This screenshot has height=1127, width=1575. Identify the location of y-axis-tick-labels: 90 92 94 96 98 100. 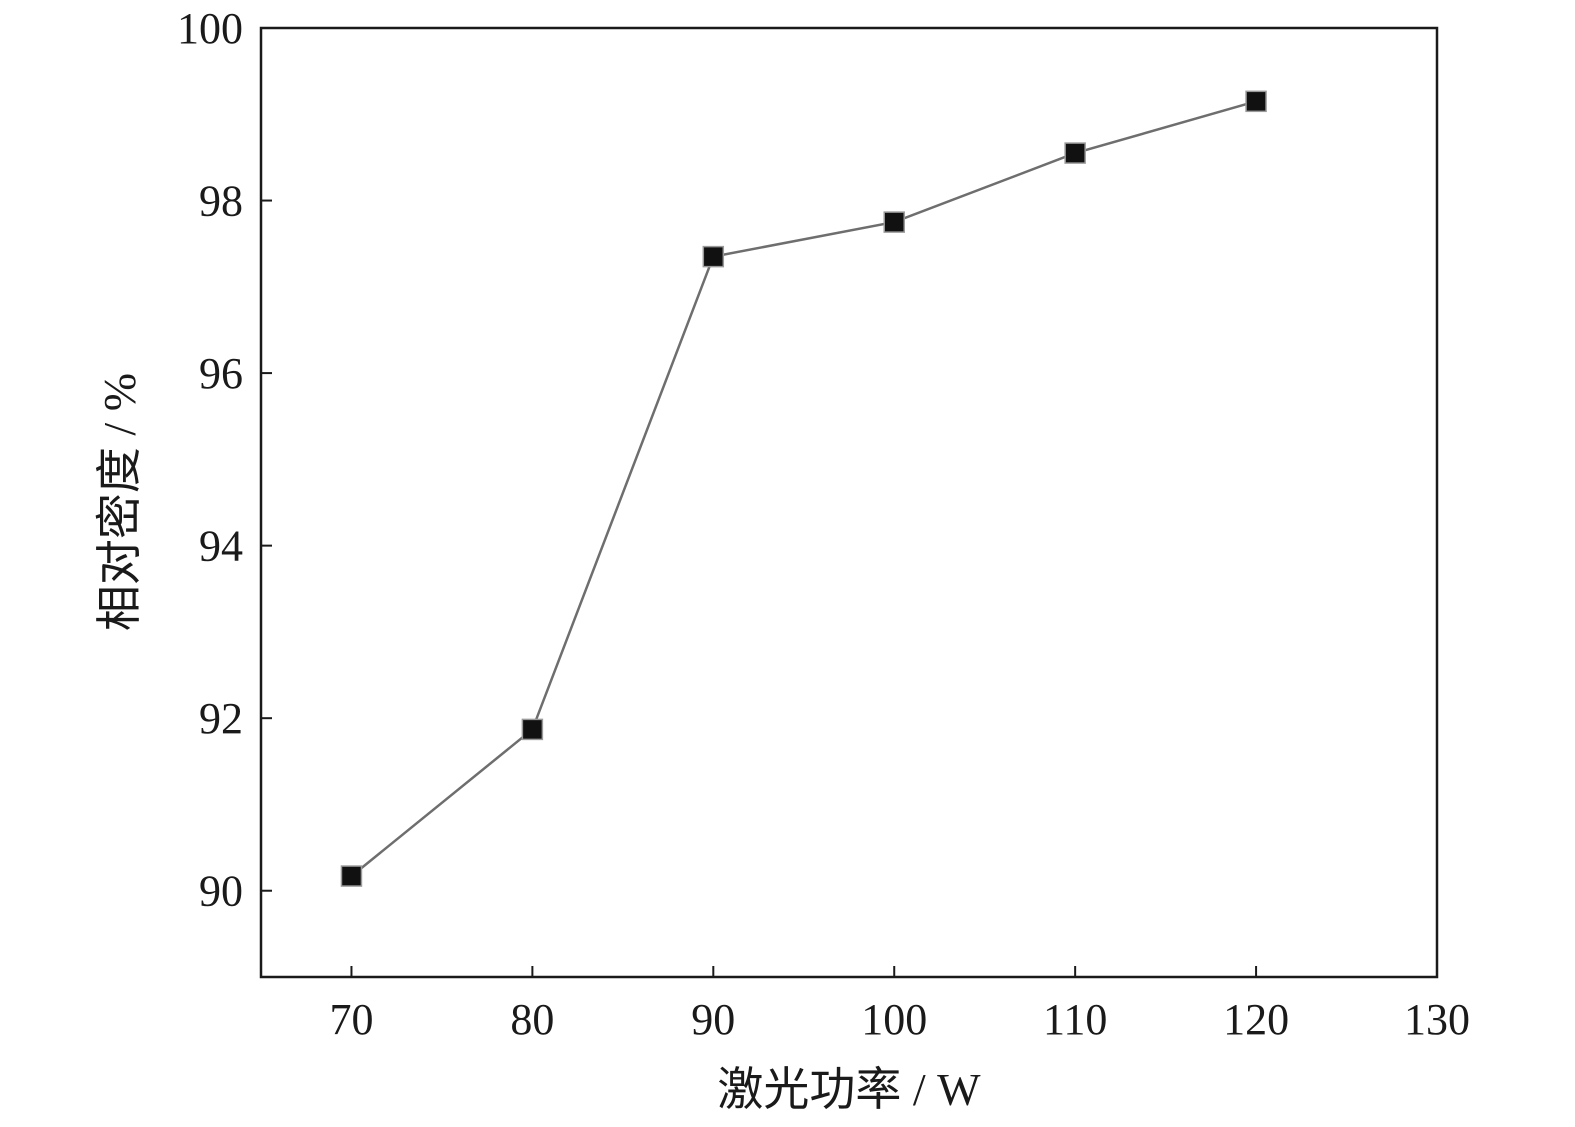
(210, 460).